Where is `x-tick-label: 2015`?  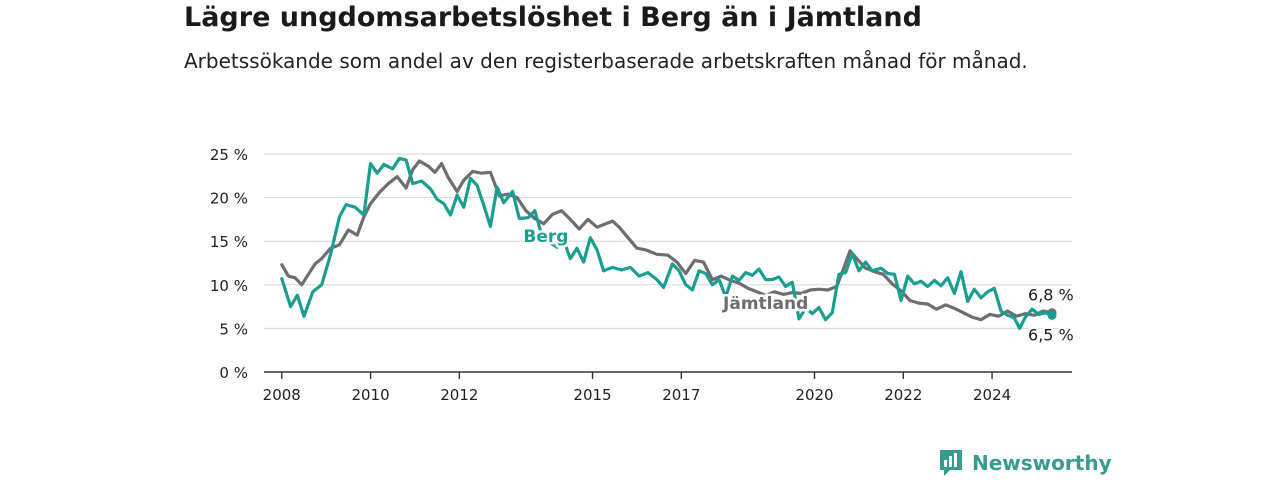 x-tick-label: 2015 is located at coordinates (592, 395).